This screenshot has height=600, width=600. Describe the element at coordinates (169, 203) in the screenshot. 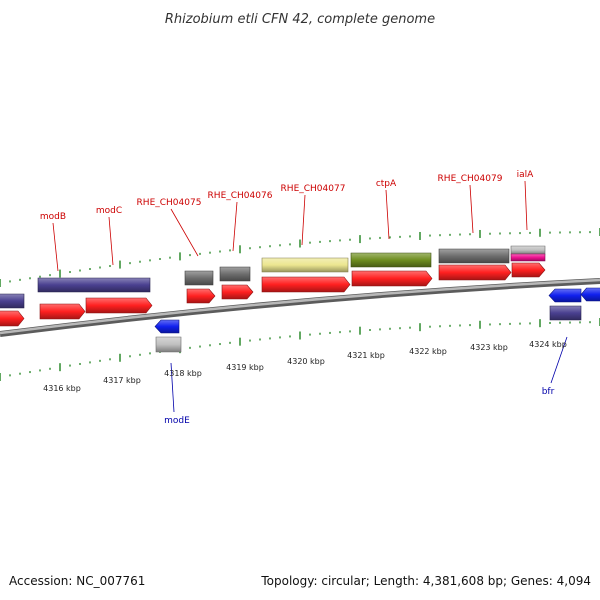

I see `gene-label: RHE_CH04075` at that location.